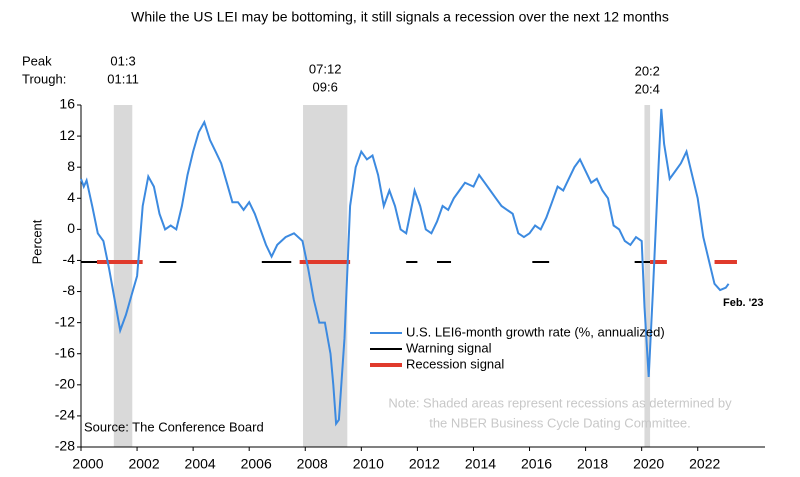  What do you see at coordinates (65, 384) in the screenshot?
I see `y-tick-label: -20` at bounding box center [65, 384].